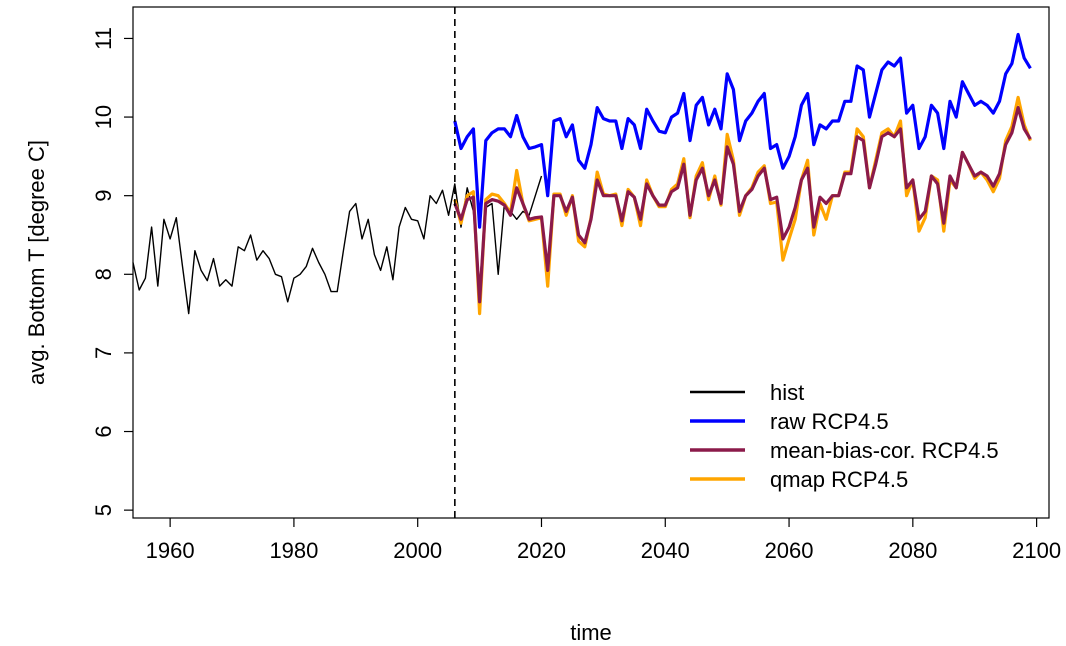 This screenshot has width=1066, height=646. I want to click on legend-label: qmap RCP4.5, so click(839, 479).